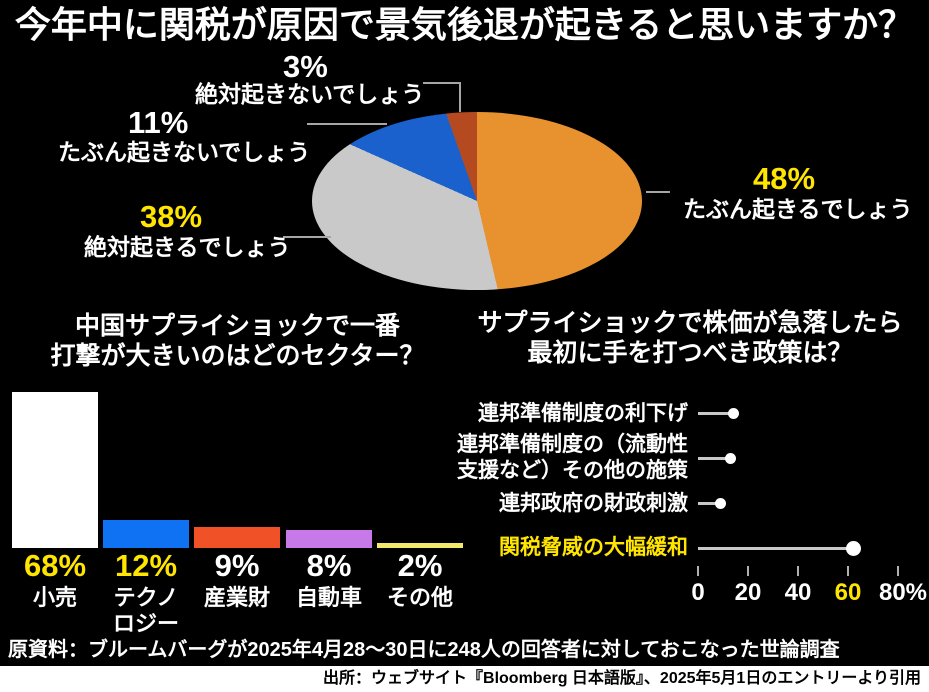  What do you see at coordinates (442, 83) in the screenshot?
I see `callout-line-never-h` at bounding box center [442, 83].